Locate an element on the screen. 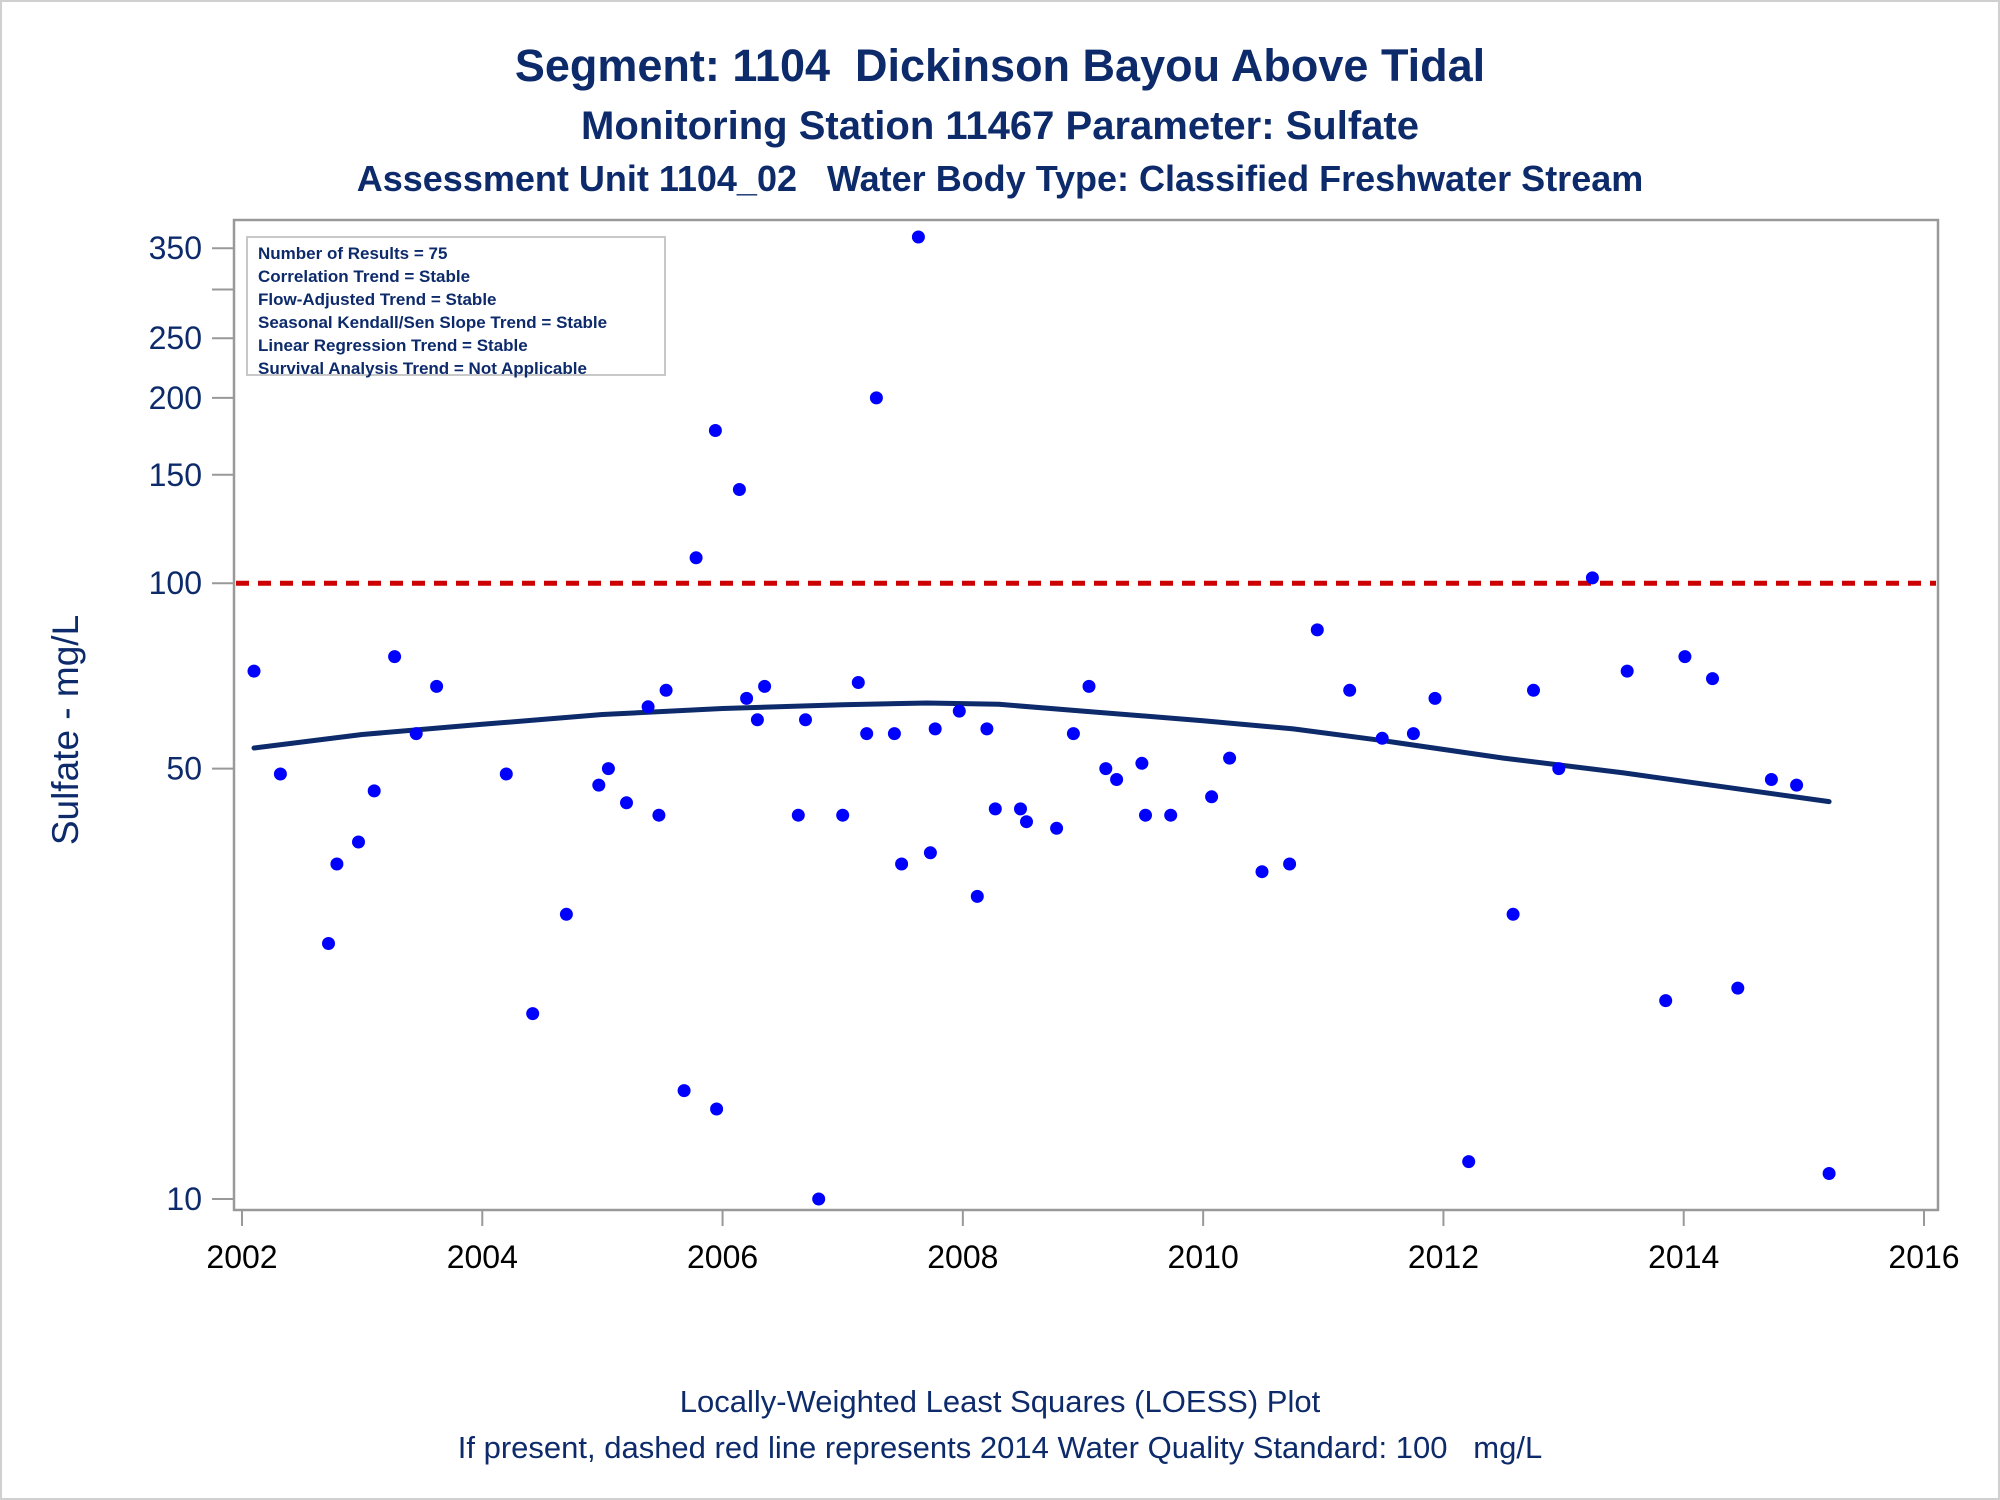  stat-survival-analysis: Survival Analysis Trend = Not Applicable is located at coordinates (422, 368).